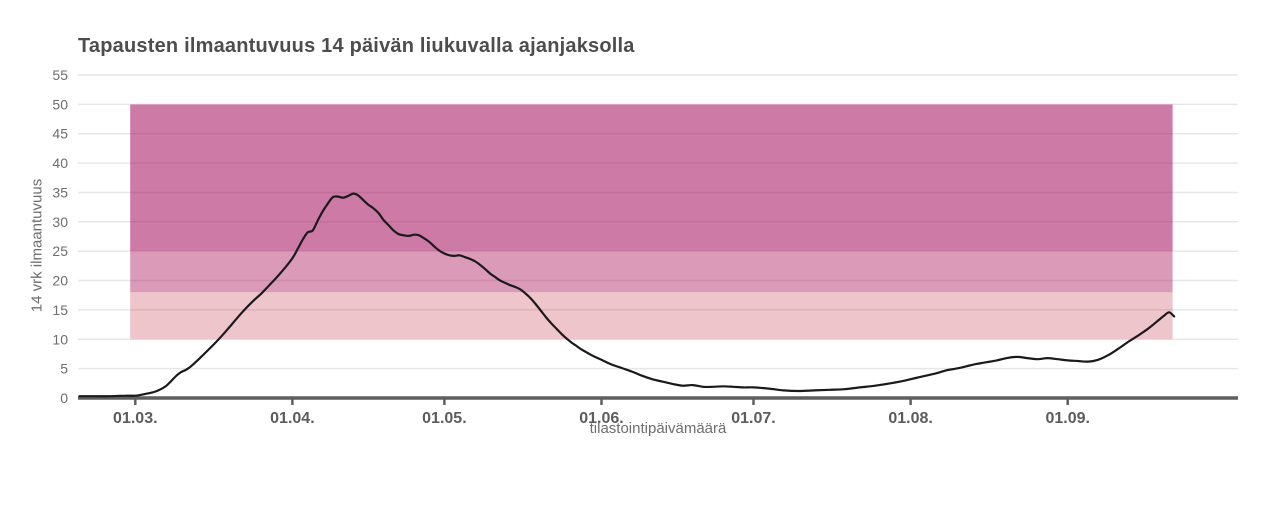 Image resolution: width=1272 pixels, height=507 pixels. I want to click on x-tick-label: 01.05., so click(444, 418).